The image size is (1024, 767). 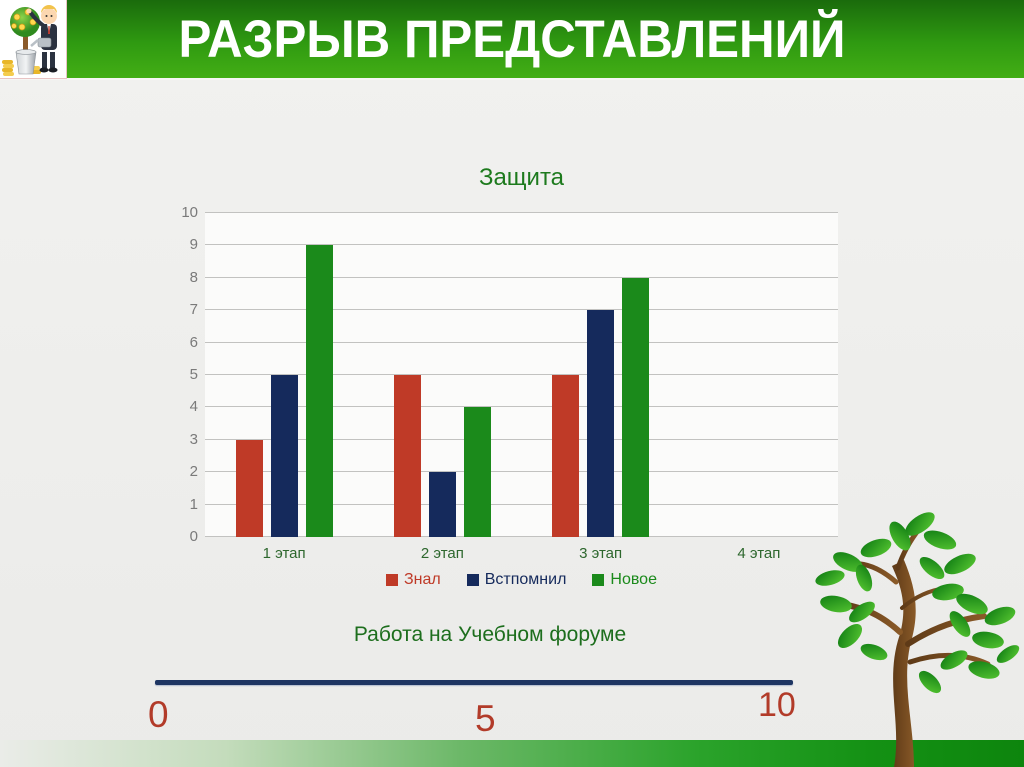 I want to click on scale-label-0: 0, so click(x=158, y=714).